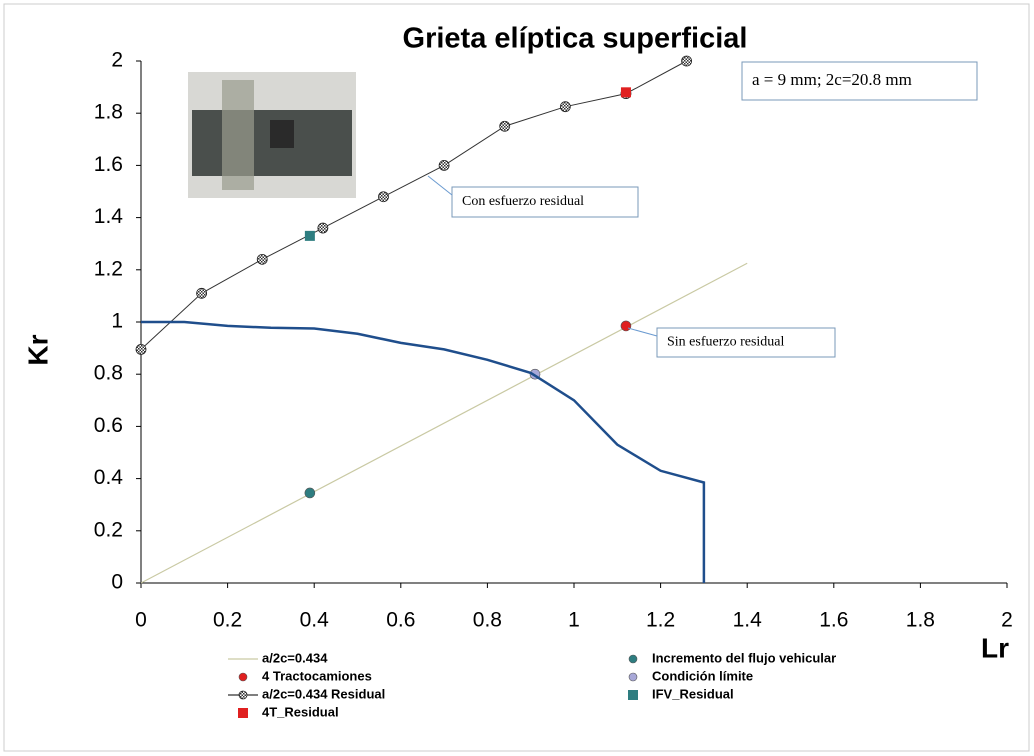  What do you see at coordinates (317, 675) in the screenshot?
I see `legend-label: 4 Tractocamiones` at bounding box center [317, 675].